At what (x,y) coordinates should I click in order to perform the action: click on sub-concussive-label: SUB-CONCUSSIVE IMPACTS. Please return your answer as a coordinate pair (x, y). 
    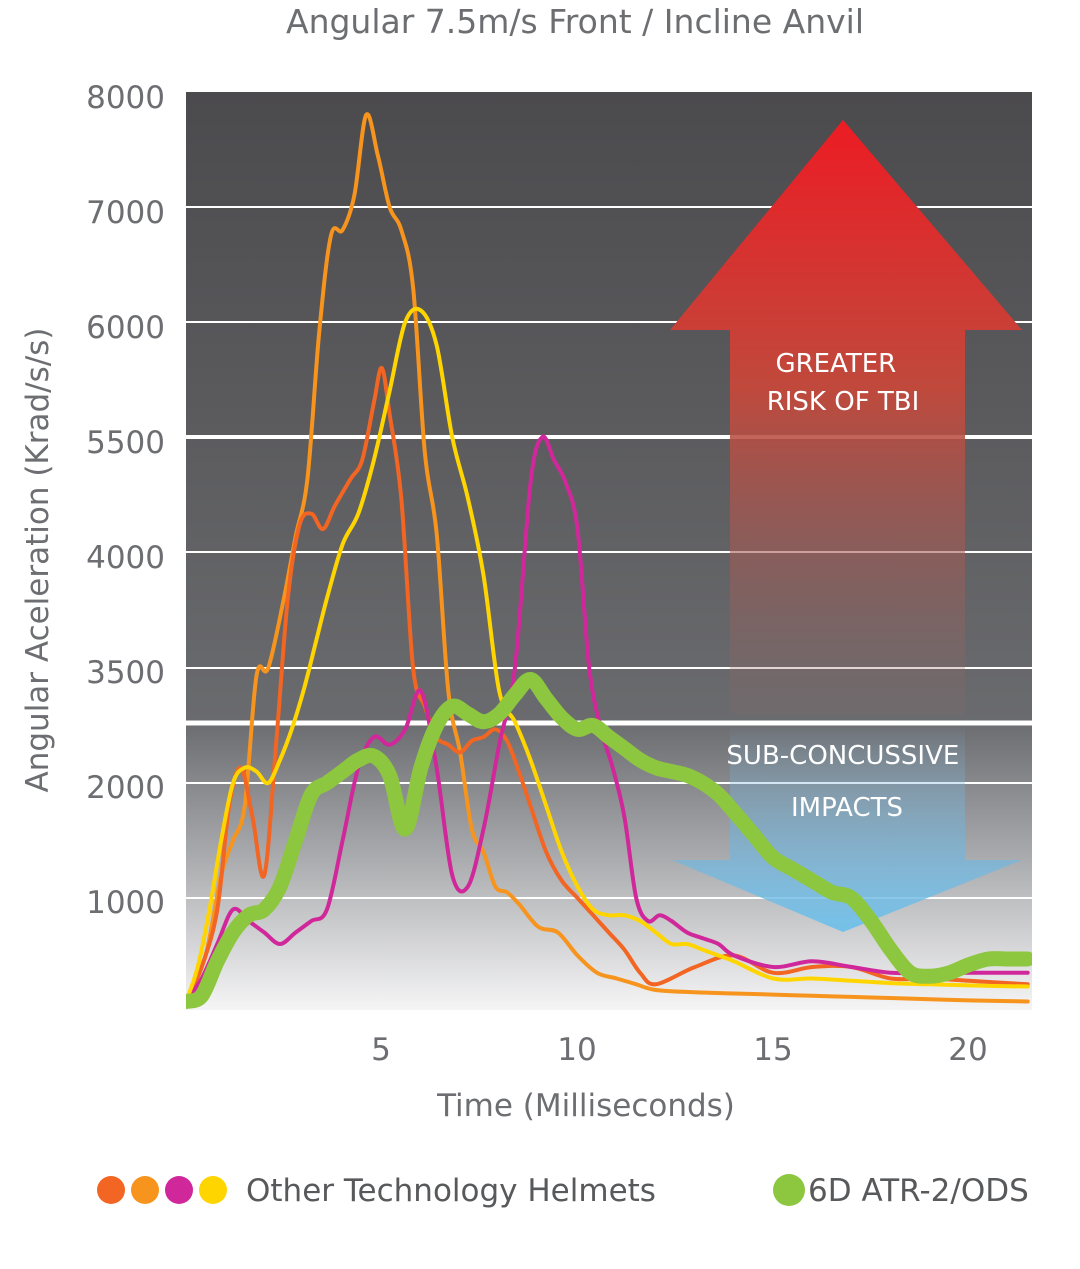
    Looking at the image, I should click on (846, 782).